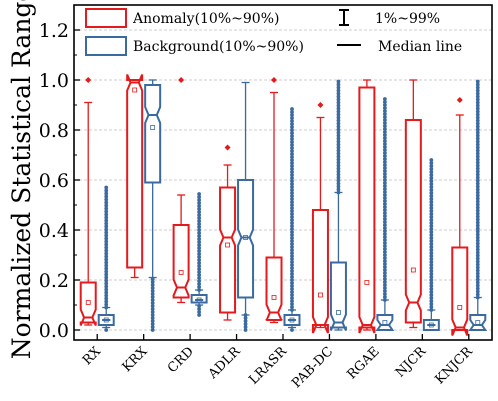 Image resolution: width=498 pixels, height=401 pixels. Describe the element at coordinates (54, 181) in the screenshot. I see `y-tick-label: 0.6` at that location.